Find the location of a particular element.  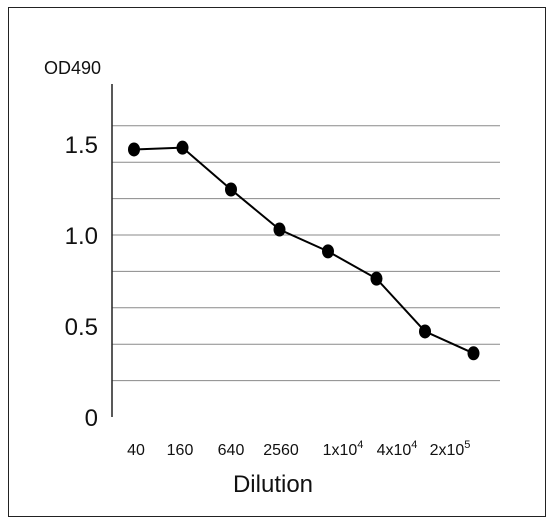

y-tick-labels: 0 0.5 1.0 1.5 is located at coordinates (81, 282).